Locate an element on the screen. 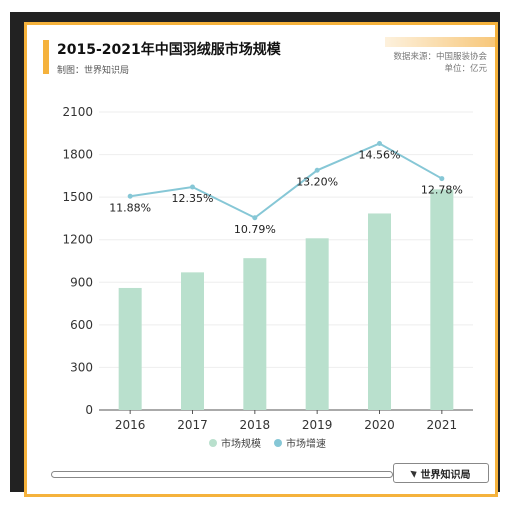  growth-data-label: 11.88% is located at coordinates (130, 207).